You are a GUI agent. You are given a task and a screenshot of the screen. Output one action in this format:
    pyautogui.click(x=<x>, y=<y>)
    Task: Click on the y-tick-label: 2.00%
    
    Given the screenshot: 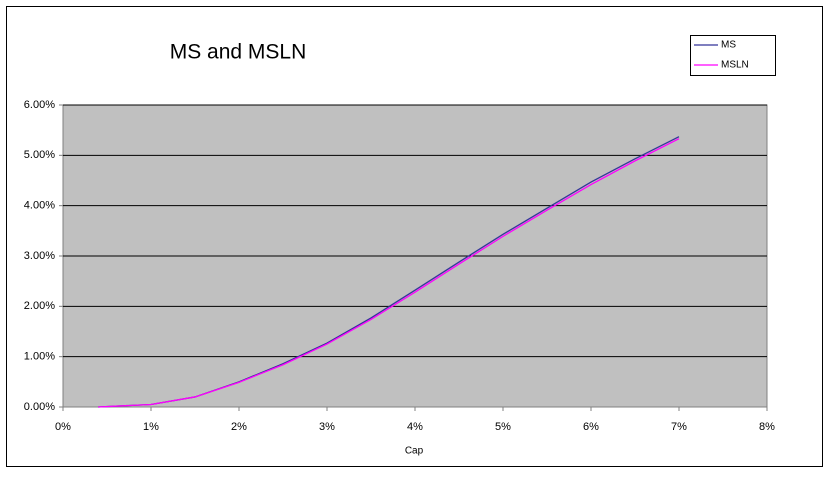 What is the action you would take?
    pyautogui.click(x=39, y=306)
    